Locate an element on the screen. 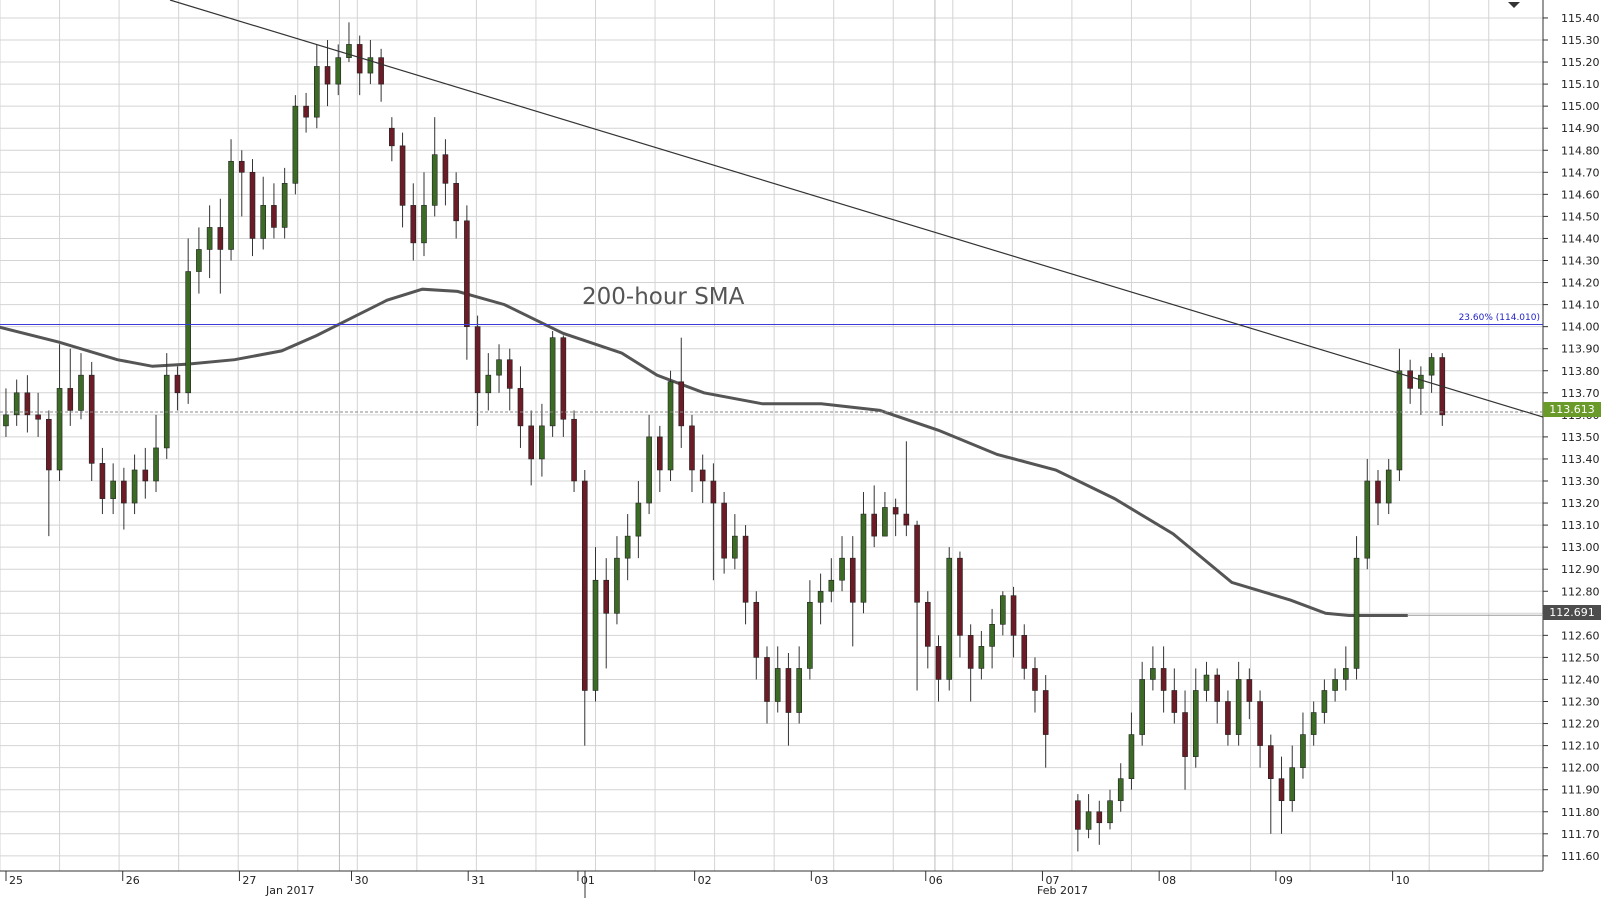 The width and height of the screenshot is (1617, 902). y-tick-label: 112.30 is located at coordinates (1580, 702).